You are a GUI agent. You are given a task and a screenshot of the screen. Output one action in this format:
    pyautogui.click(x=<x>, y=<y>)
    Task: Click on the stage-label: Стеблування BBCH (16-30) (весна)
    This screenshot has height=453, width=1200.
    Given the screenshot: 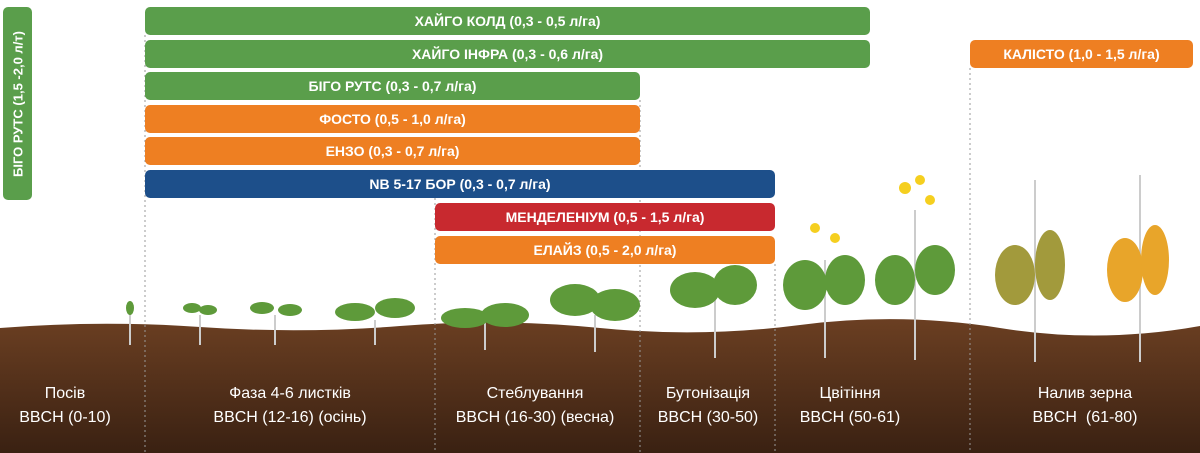 What is the action you would take?
    pyautogui.click(x=535, y=406)
    